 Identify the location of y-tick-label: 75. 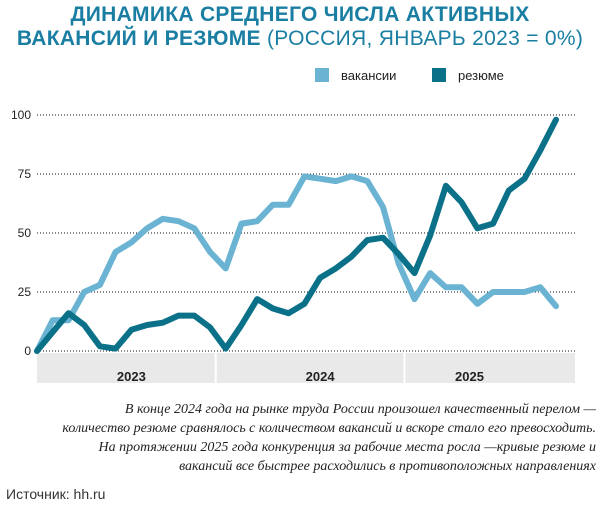
(25, 174).